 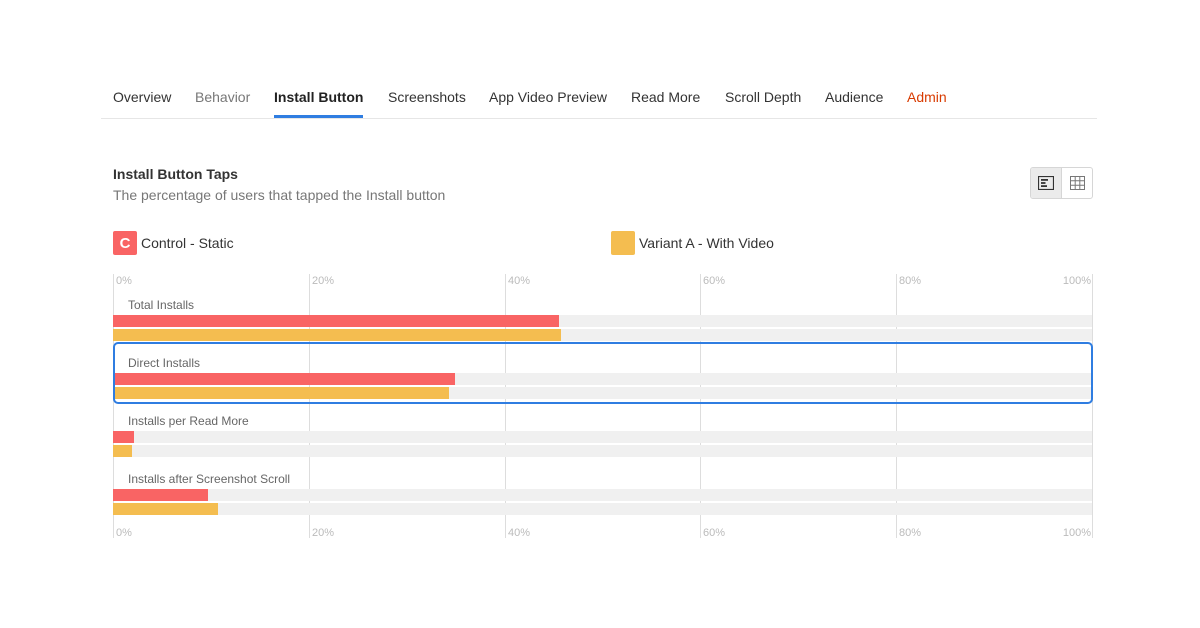 I want to click on x-tick-label-top: 0%, so click(x=124, y=281).